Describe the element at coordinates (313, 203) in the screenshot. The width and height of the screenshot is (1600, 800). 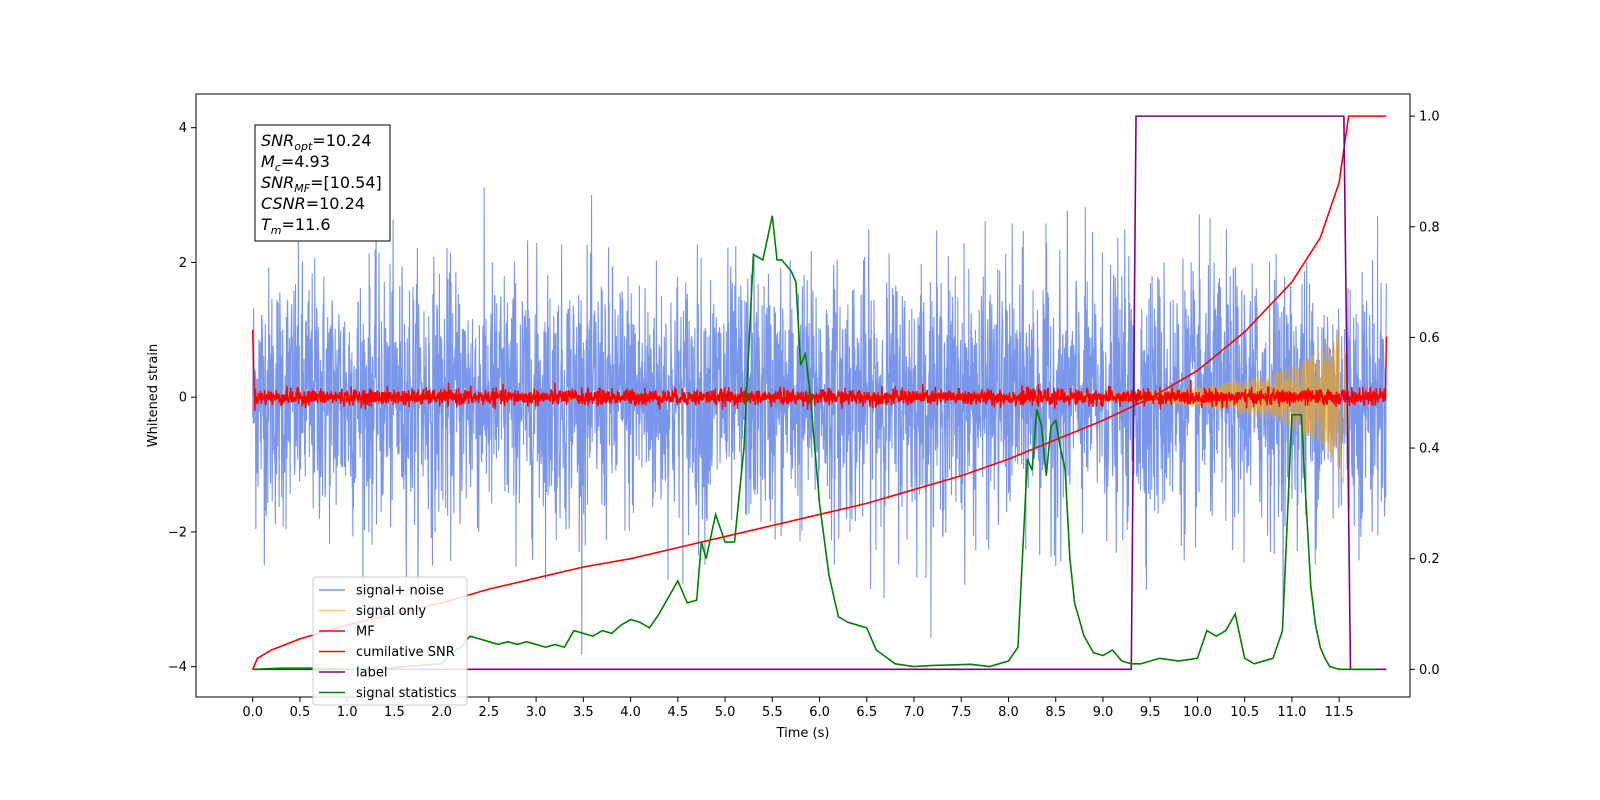
I see `info-csnr: CSNR=10.24` at that location.